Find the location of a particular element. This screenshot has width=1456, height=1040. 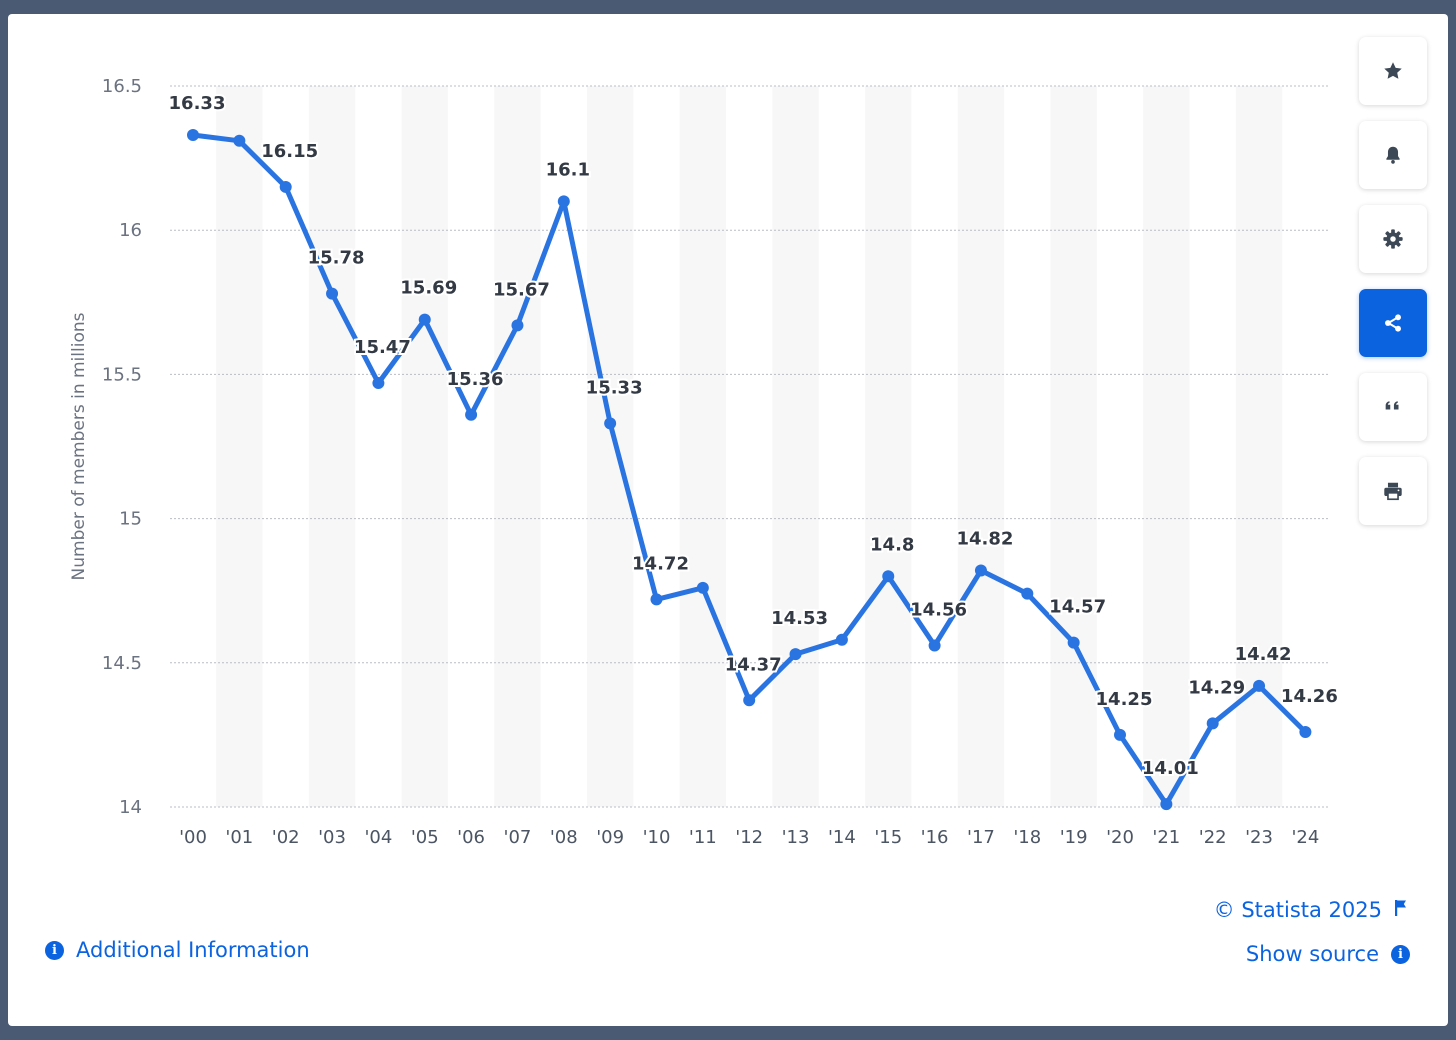

show-source-label: Show source is located at coordinates (1312, 954).